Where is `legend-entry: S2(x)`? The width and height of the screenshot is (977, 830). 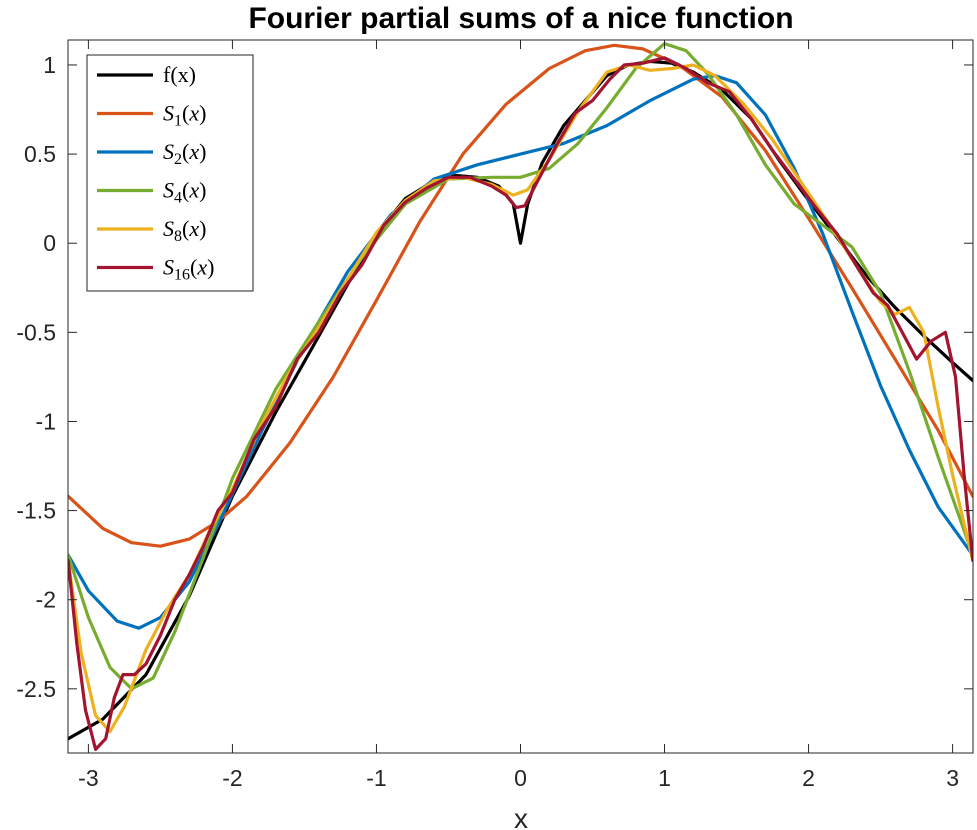
legend-entry: S2(x) is located at coordinates (184, 153).